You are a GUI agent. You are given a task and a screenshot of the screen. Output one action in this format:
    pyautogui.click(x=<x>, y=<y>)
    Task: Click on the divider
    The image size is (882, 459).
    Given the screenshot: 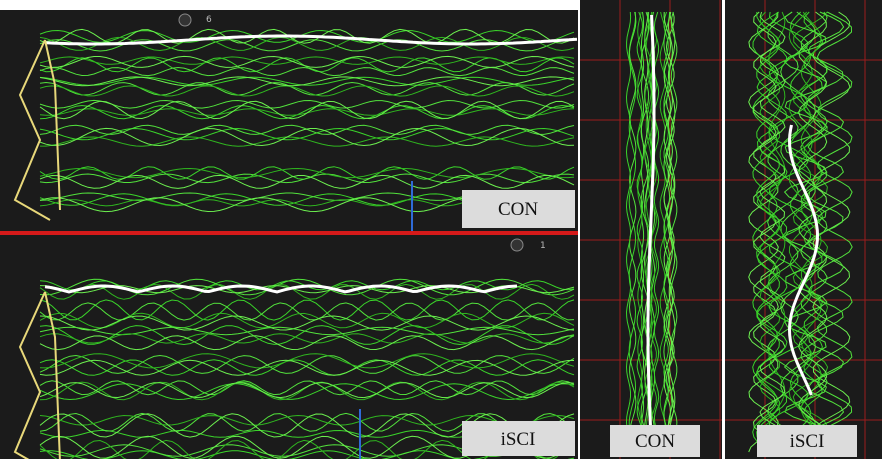 What is the action you would take?
    pyautogui.click(x=289, y=233)
    